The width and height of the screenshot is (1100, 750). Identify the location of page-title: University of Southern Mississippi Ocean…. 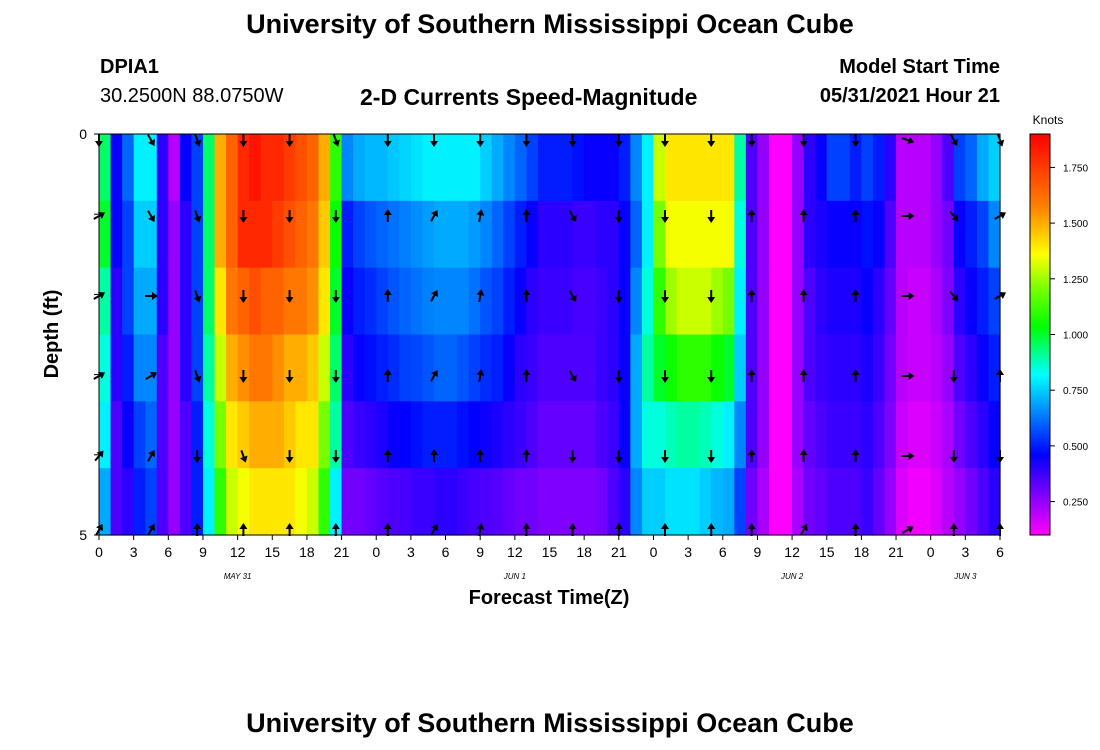
(550, 24).